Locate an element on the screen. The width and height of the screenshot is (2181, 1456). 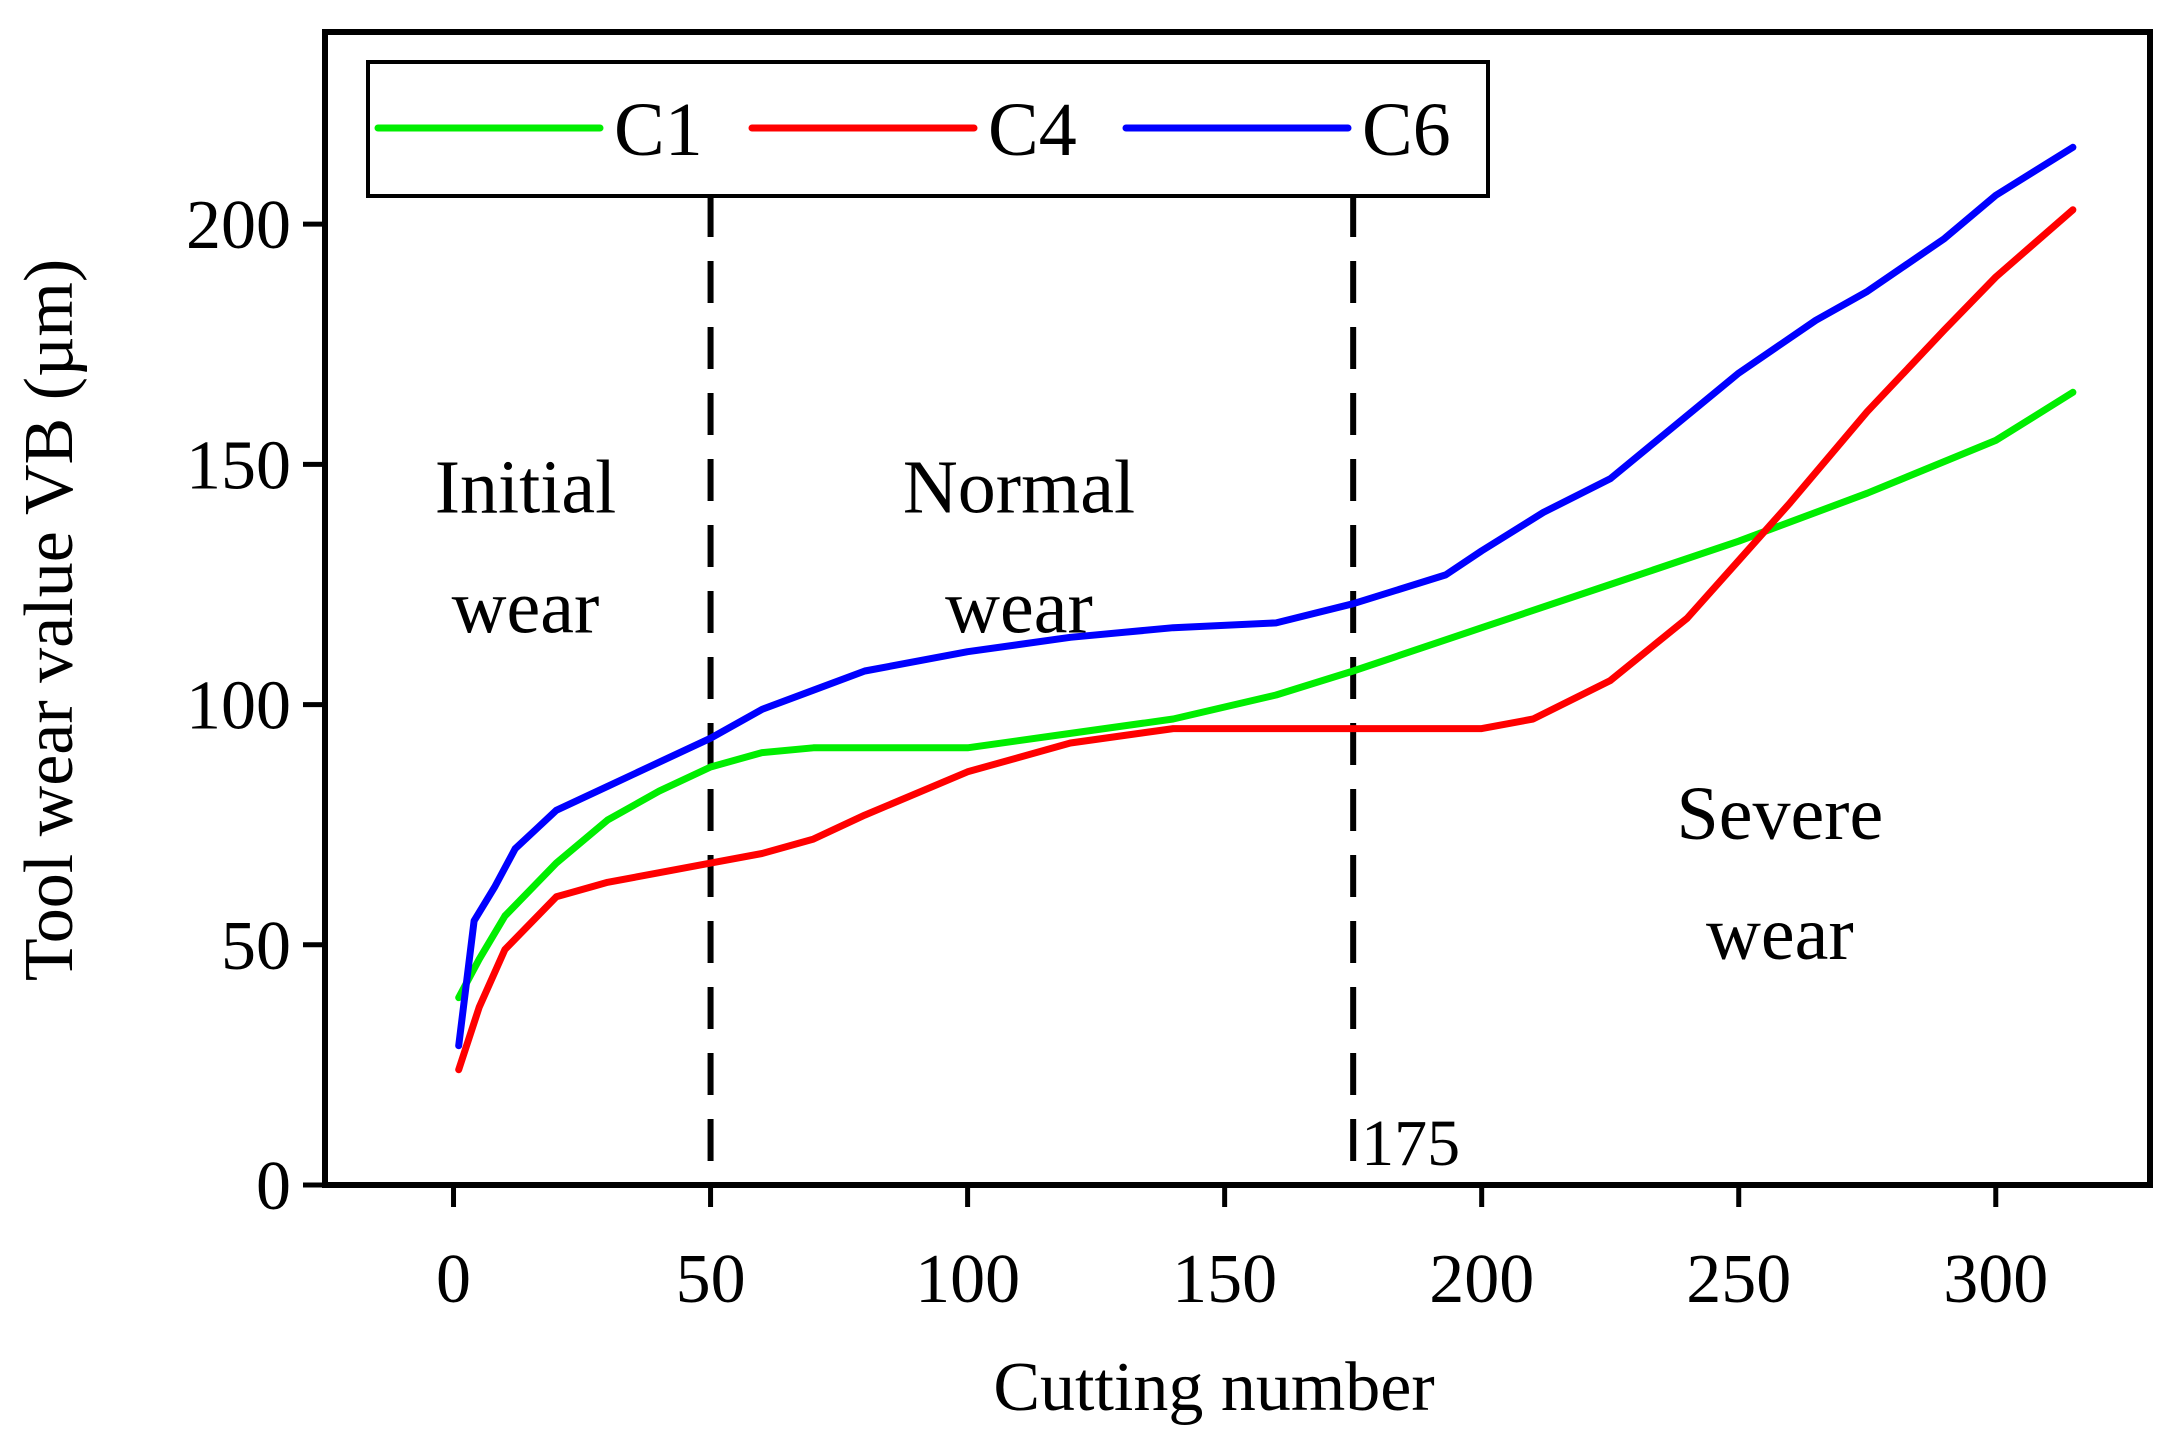
legend-label-c6: C6 is located at coordinates (1406, 130).